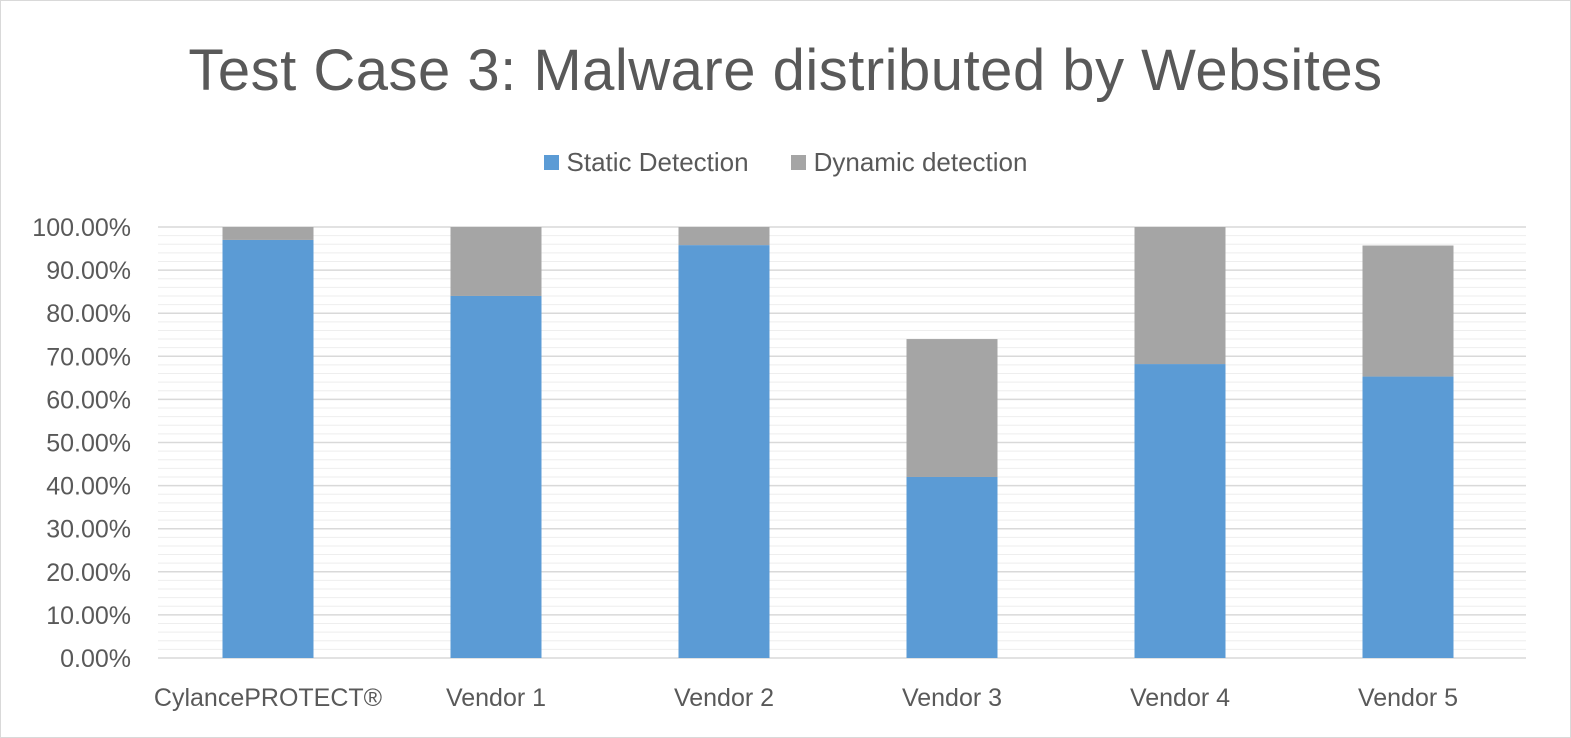 The height and width of the screenshot is (738, 1571). I want to click on x-tick-label: Vendor 4, so click(1180, 698).